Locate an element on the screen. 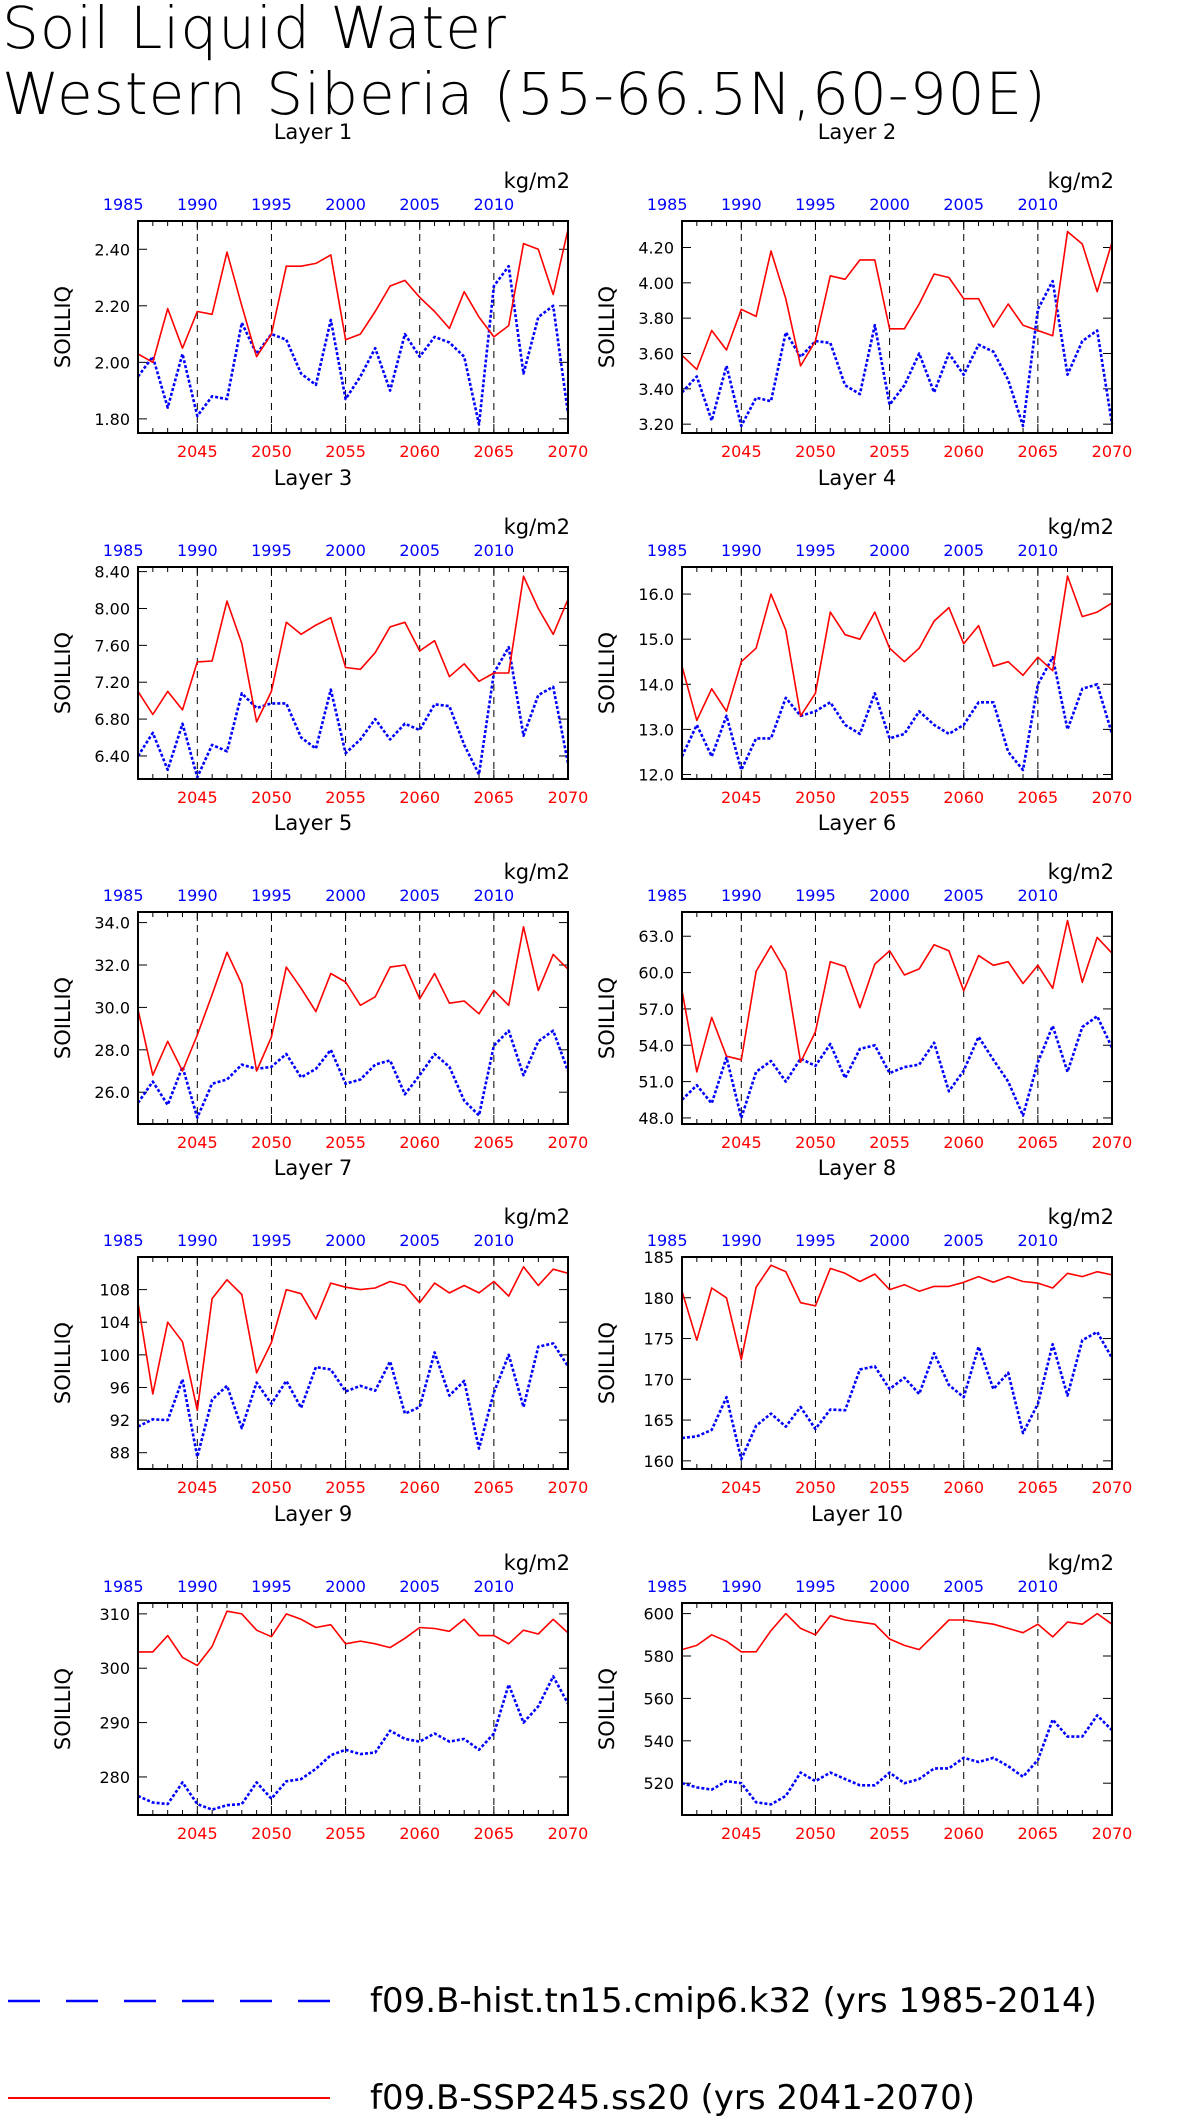 This screenshot has width=1182, height=2119. panel-title: Layer 9 is located at coordinates (313, 1514).